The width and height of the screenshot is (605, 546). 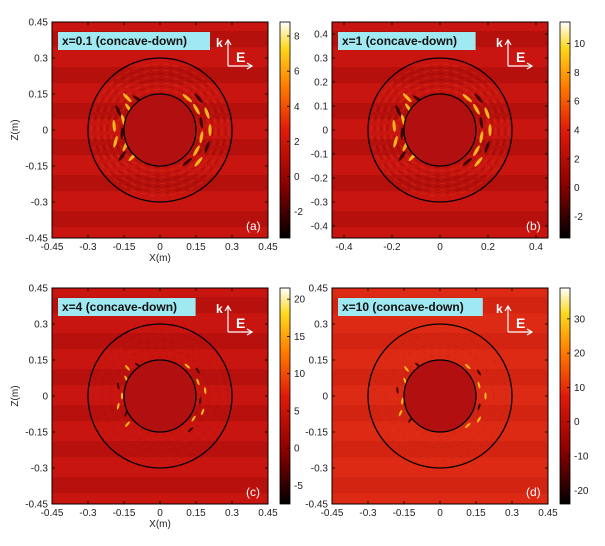 I want to click on colorbar-tick-label: 6, so click(x=577, y=102).